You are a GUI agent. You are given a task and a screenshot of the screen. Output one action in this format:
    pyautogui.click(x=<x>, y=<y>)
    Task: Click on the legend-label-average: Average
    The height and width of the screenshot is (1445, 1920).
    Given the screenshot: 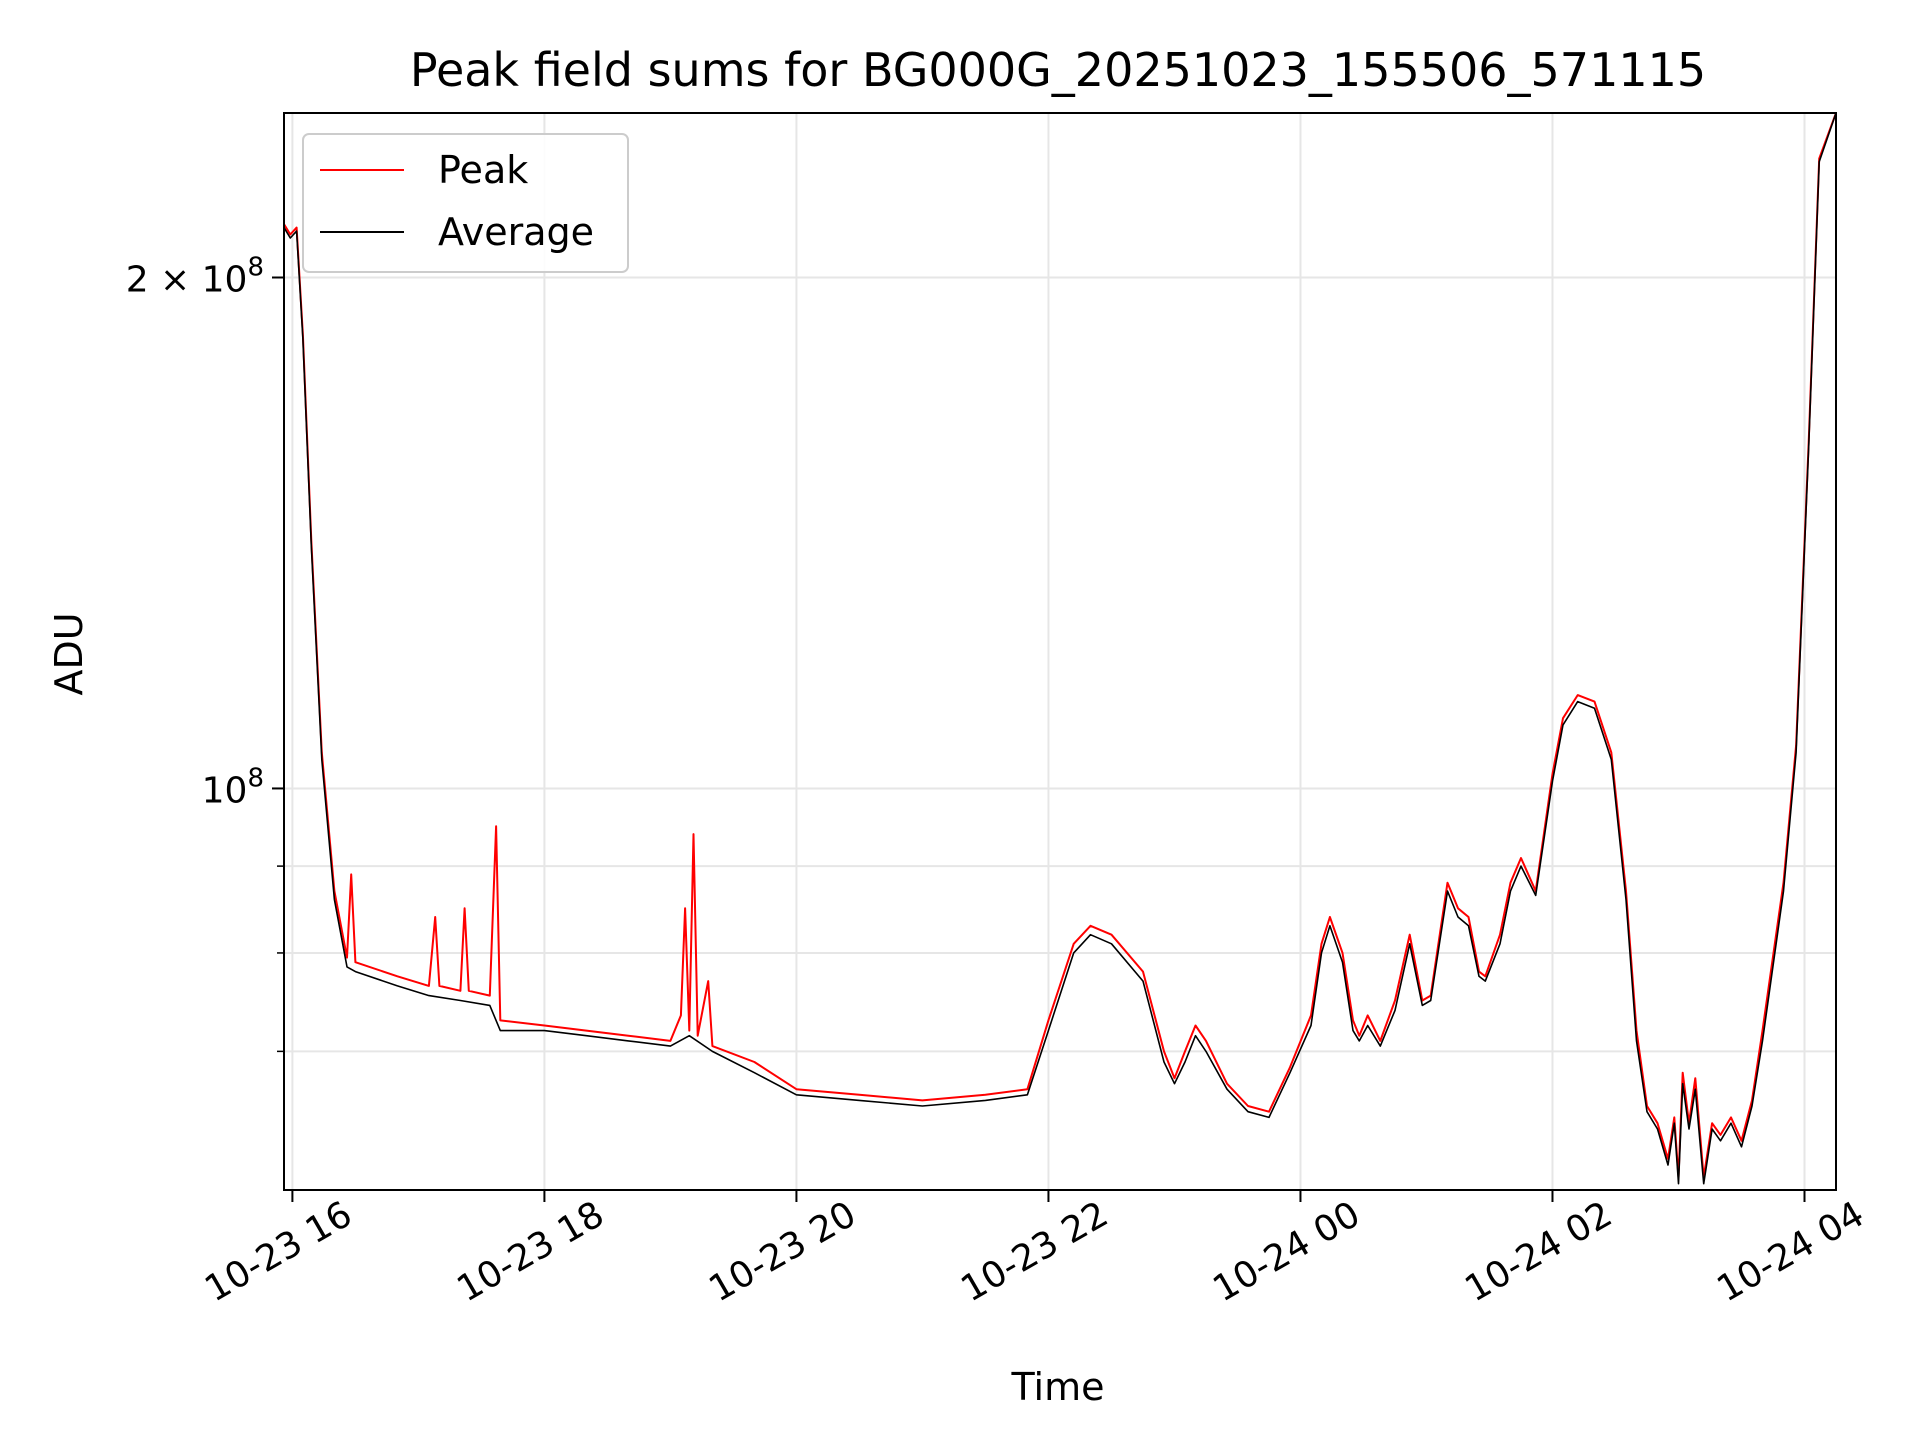 What is the action you would take?
    pyautogui.click(x=516, y=232)
    